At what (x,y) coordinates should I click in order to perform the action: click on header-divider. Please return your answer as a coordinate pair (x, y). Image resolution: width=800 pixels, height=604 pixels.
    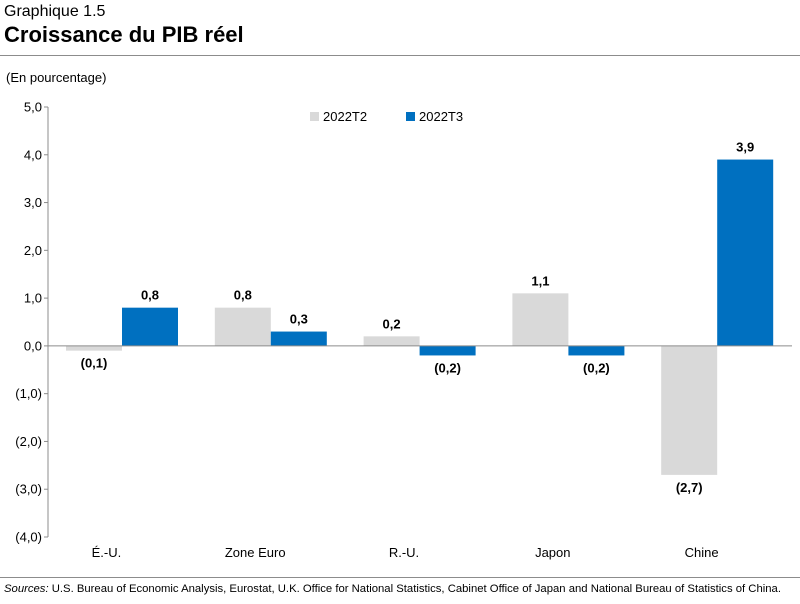
    Looking at the image, I should click on (400, 55).